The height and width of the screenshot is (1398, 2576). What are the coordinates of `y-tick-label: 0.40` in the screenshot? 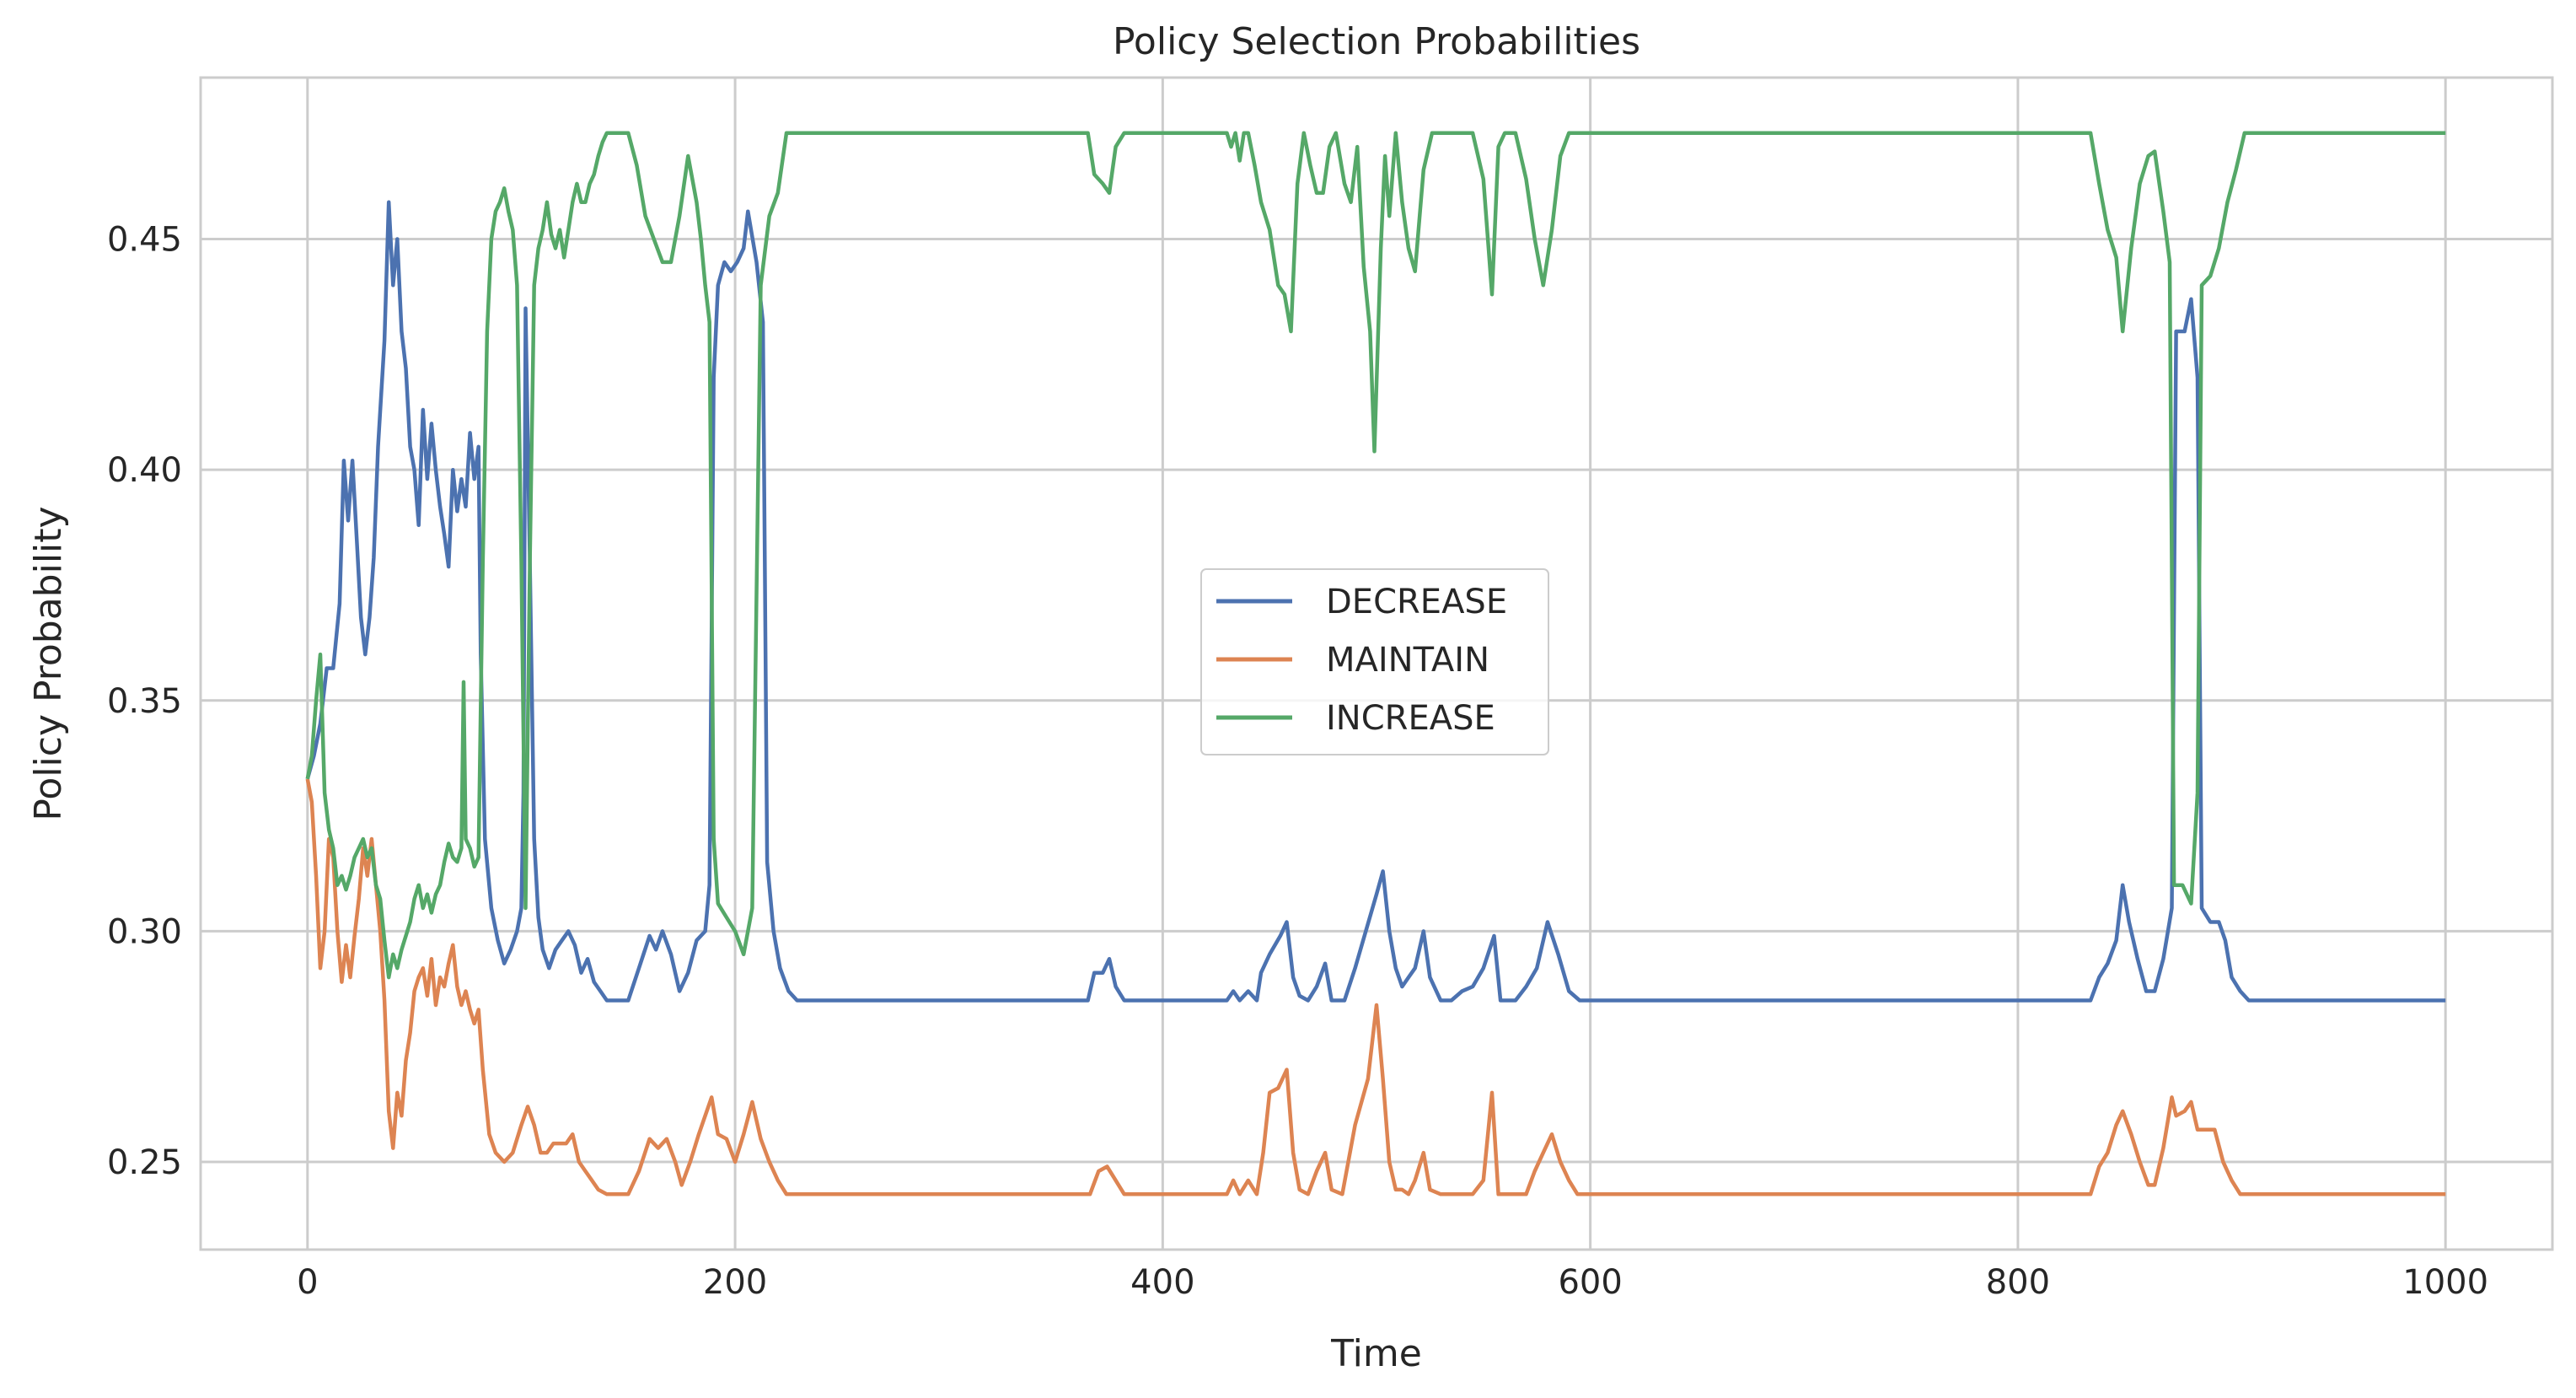 It's located at (144, 470).